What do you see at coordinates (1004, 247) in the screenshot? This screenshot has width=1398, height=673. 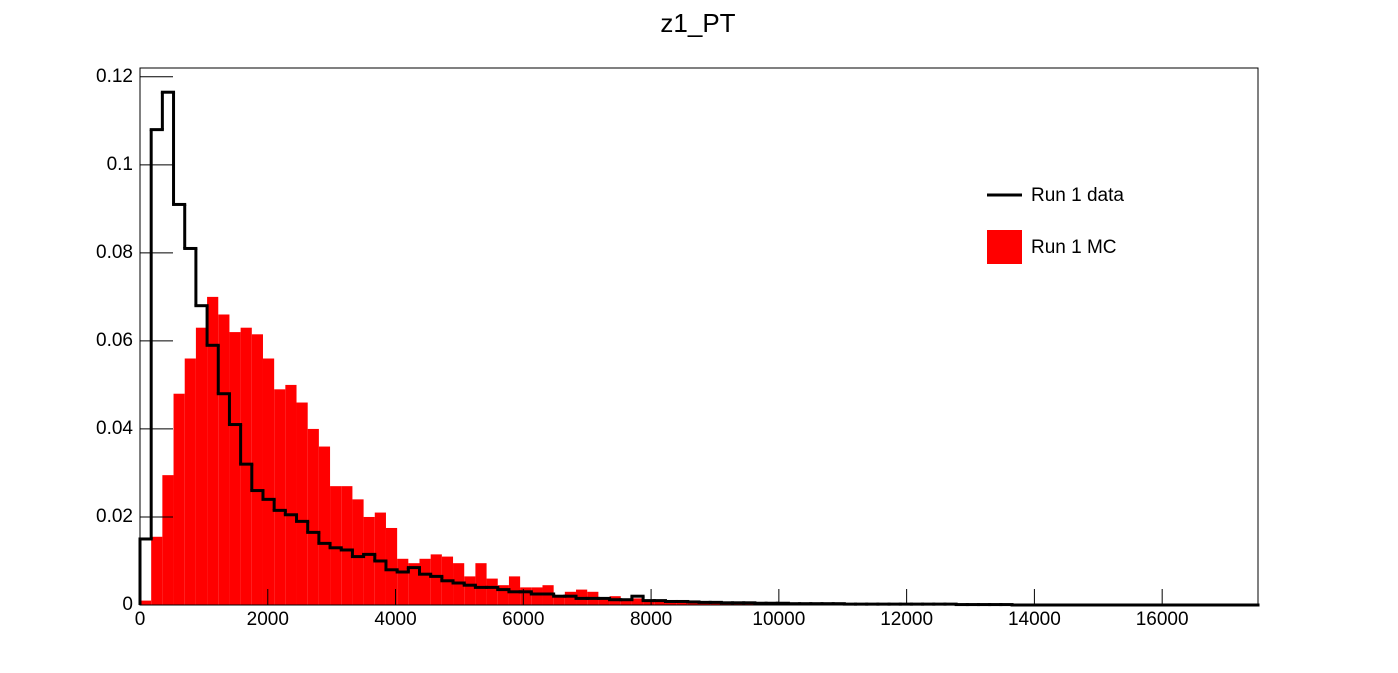 I see `legend-swatch` at bounding box center [1004, 247].